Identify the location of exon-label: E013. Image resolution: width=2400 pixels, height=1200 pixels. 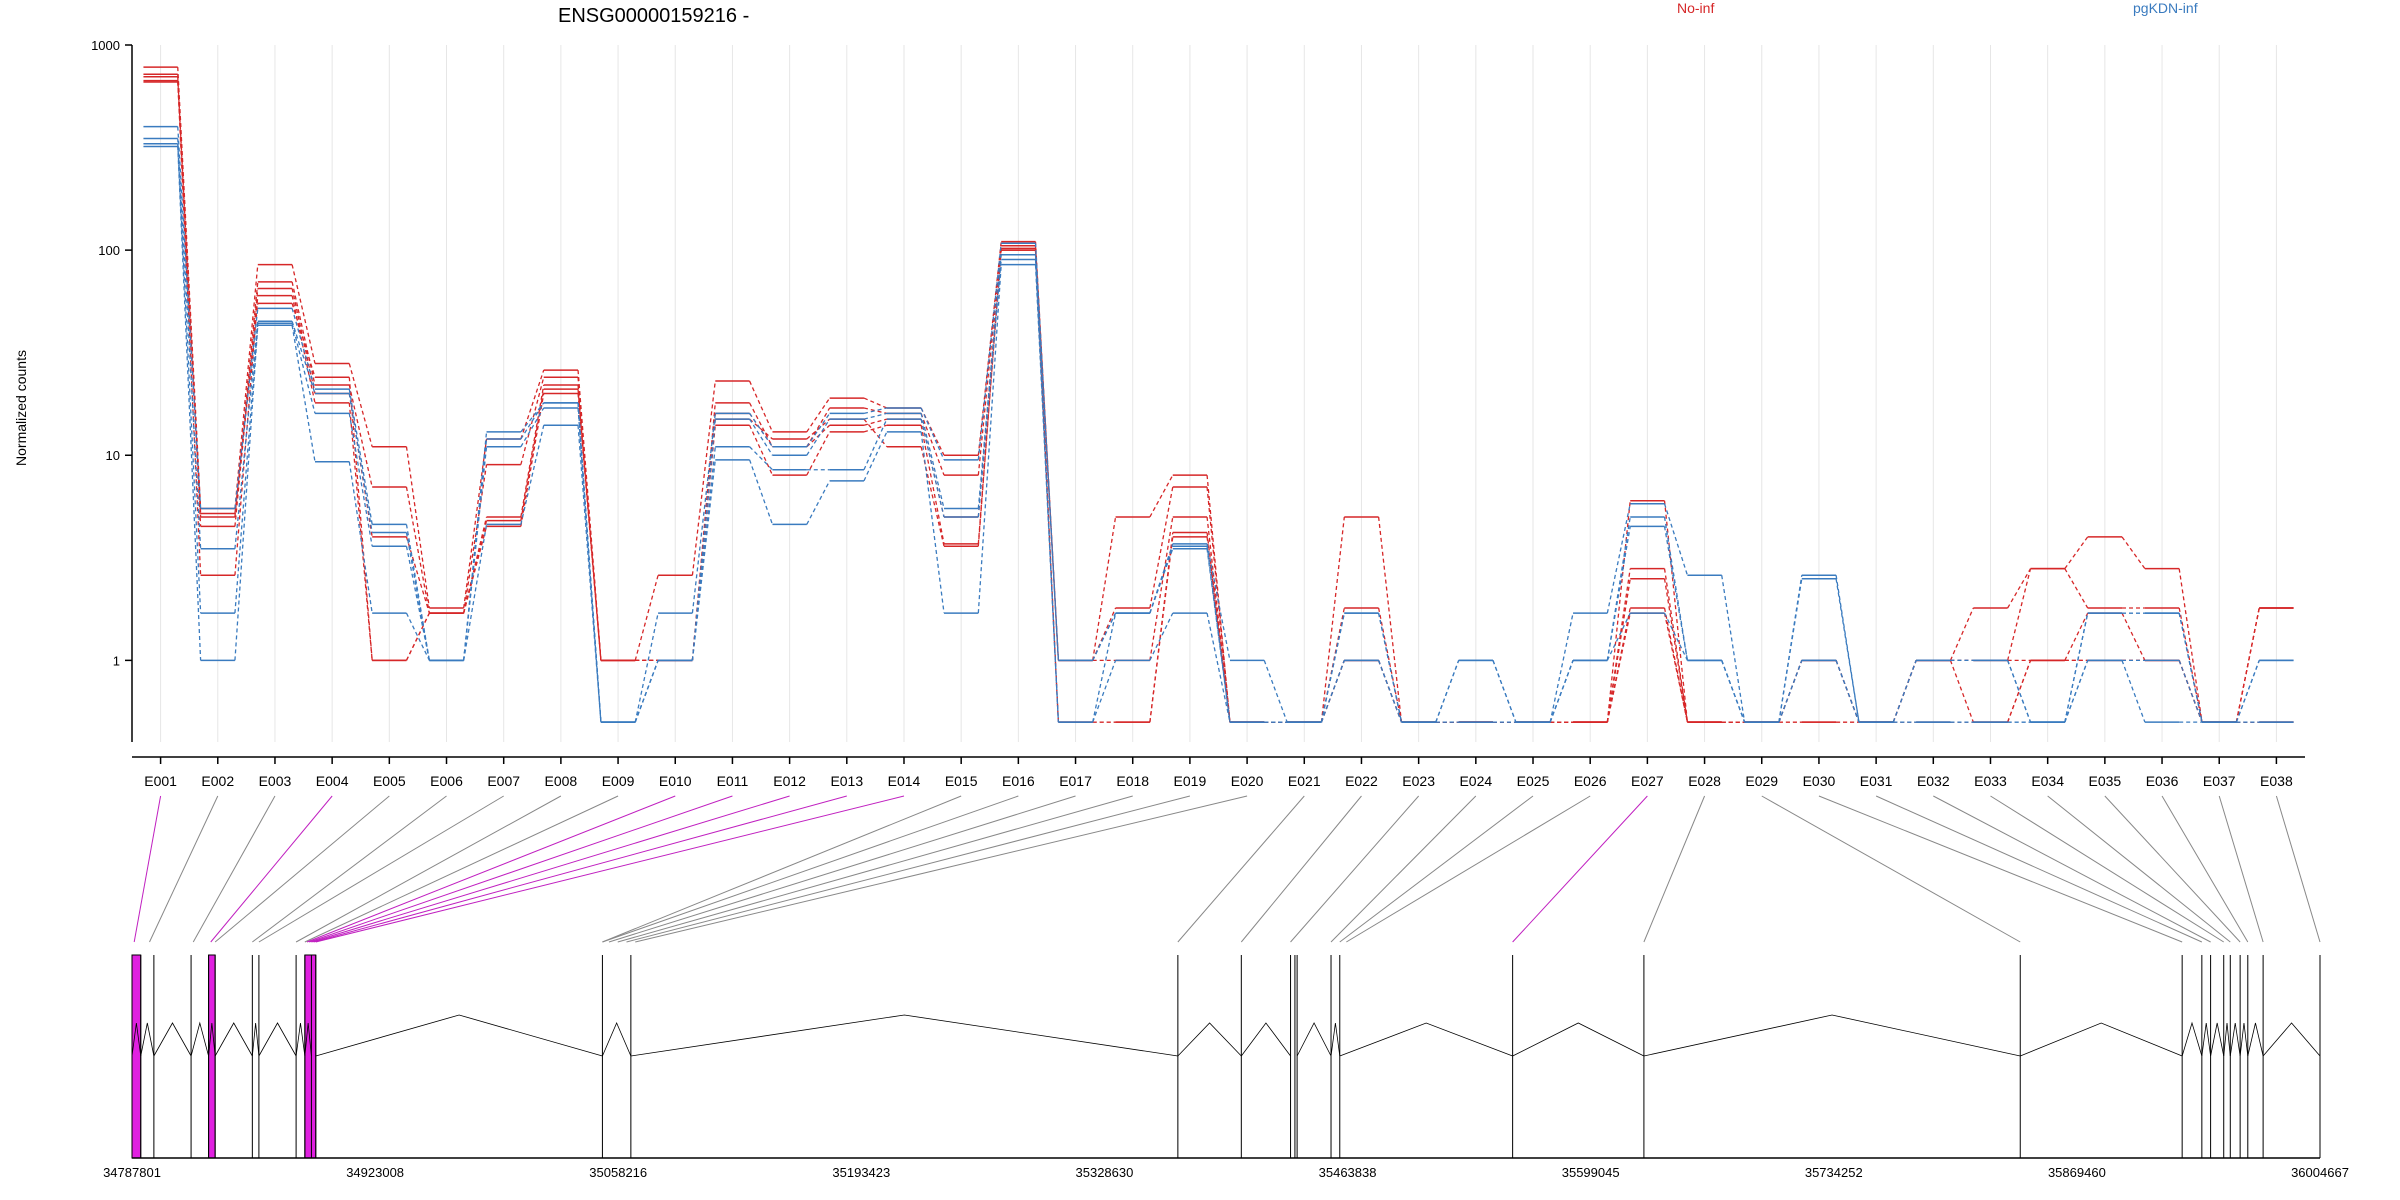
(846, 781).